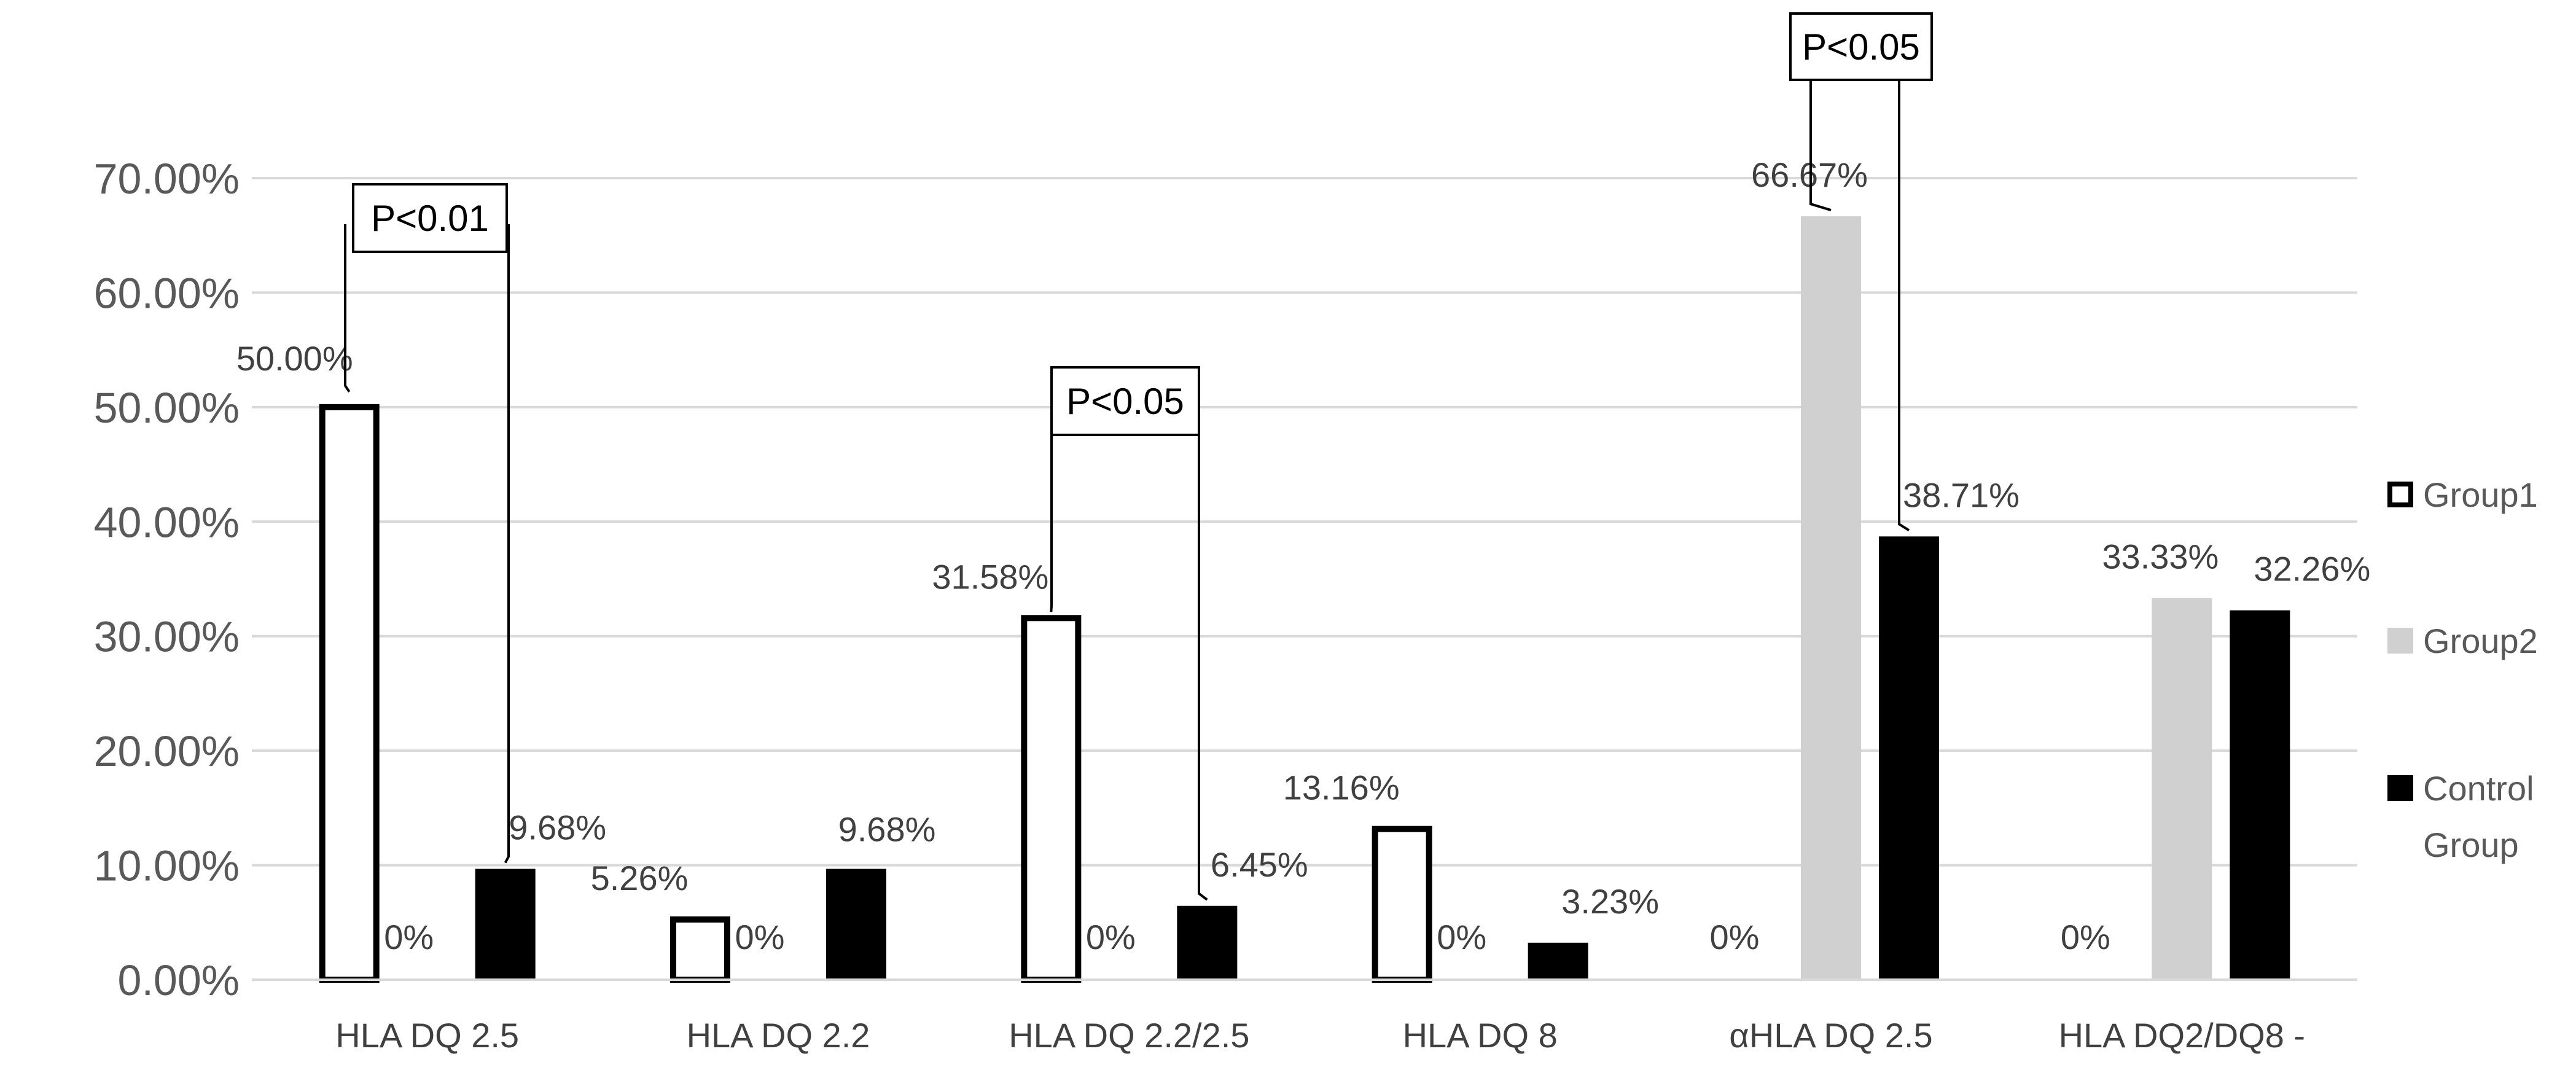  I want to click on data-label: 3.23%, so click(1610, 901).